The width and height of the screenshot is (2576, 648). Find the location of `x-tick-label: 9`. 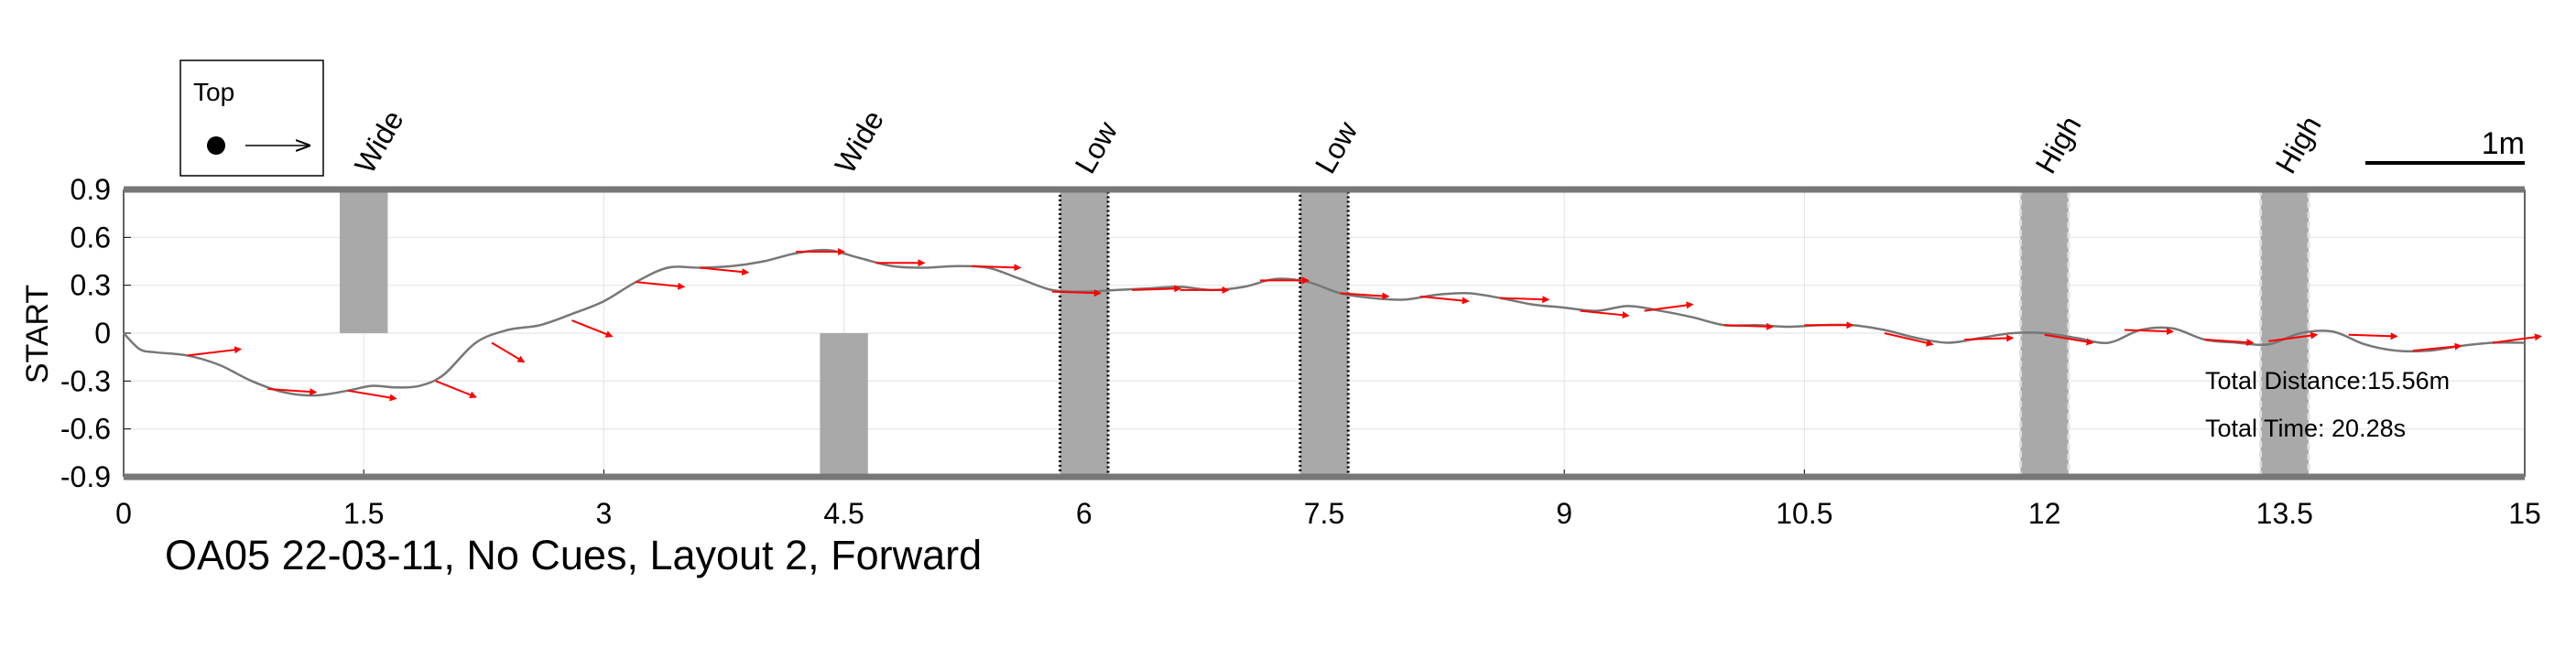

x-tick-label: 9 is located at coordinates (1564, 513).